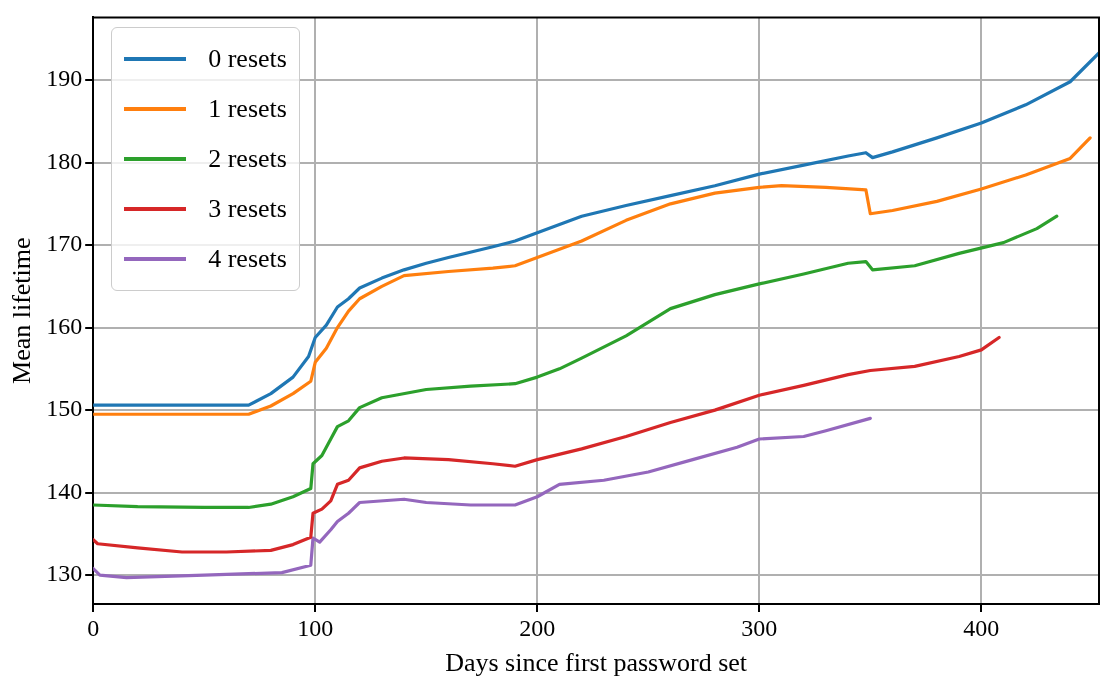 The height and width of the screenshot is (686, 1101). I want to click on y-tick-label: 160, so click(64, 325).